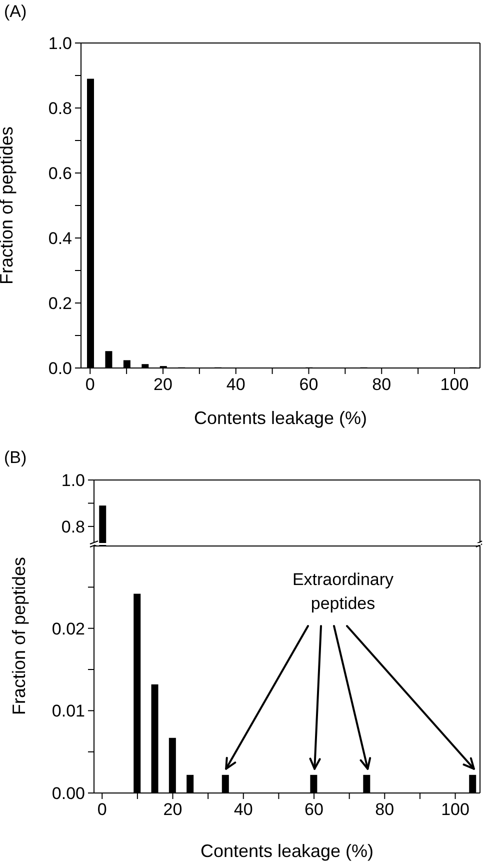 The height and width of the screenshot is (863, 483). What do you see at coordinates (60, 304) in the screenshot?
I see `y-tick-label: 0.2` at bounding box center [60, 304].